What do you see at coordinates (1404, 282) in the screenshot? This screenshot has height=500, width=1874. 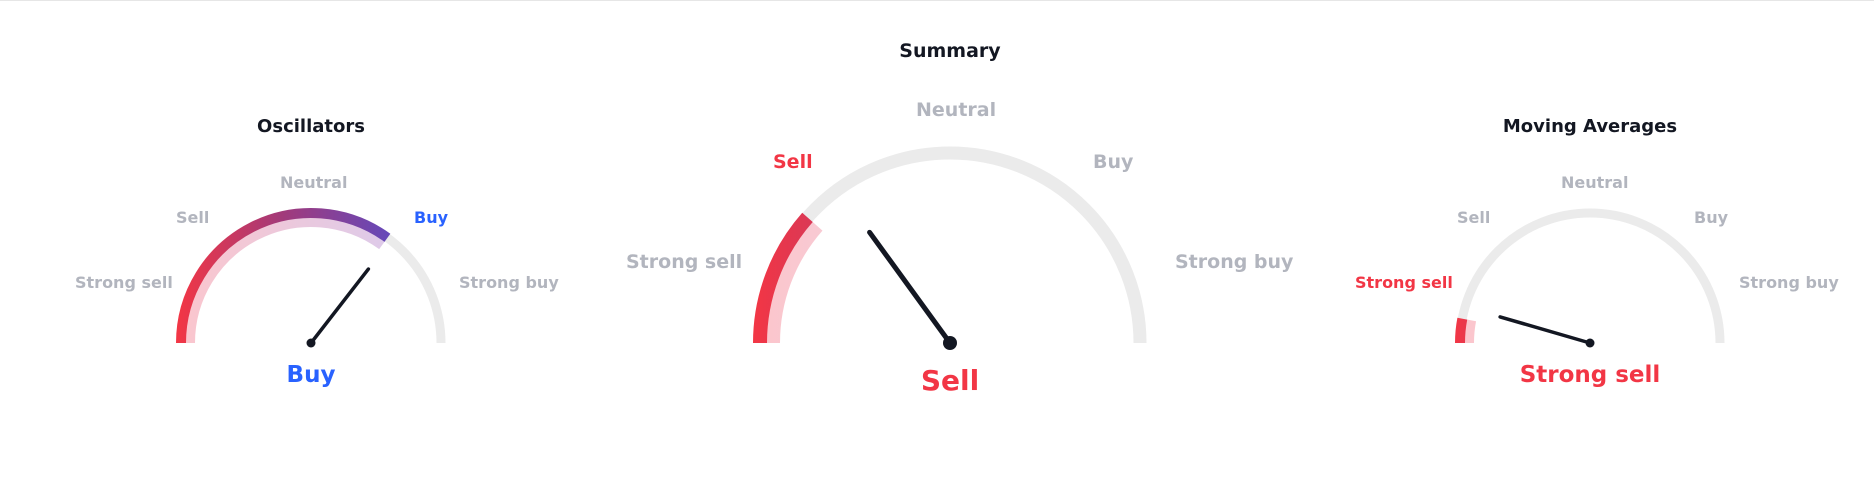 I see `moving-averages-label-strong-sell: Strong sell` at bounding box center [1404, 282].